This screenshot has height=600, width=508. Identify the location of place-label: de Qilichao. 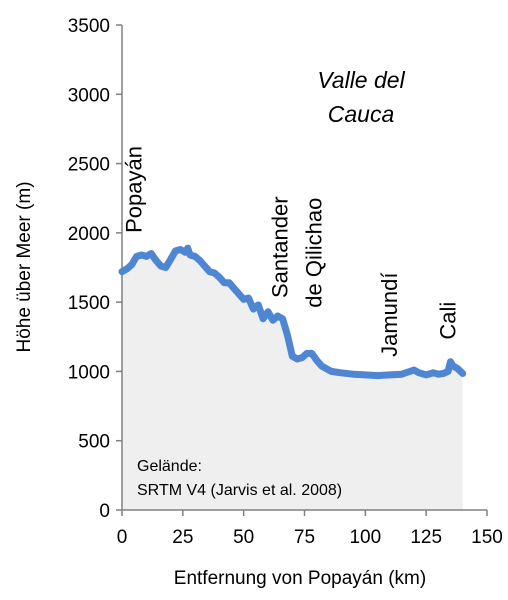
(314, 253).